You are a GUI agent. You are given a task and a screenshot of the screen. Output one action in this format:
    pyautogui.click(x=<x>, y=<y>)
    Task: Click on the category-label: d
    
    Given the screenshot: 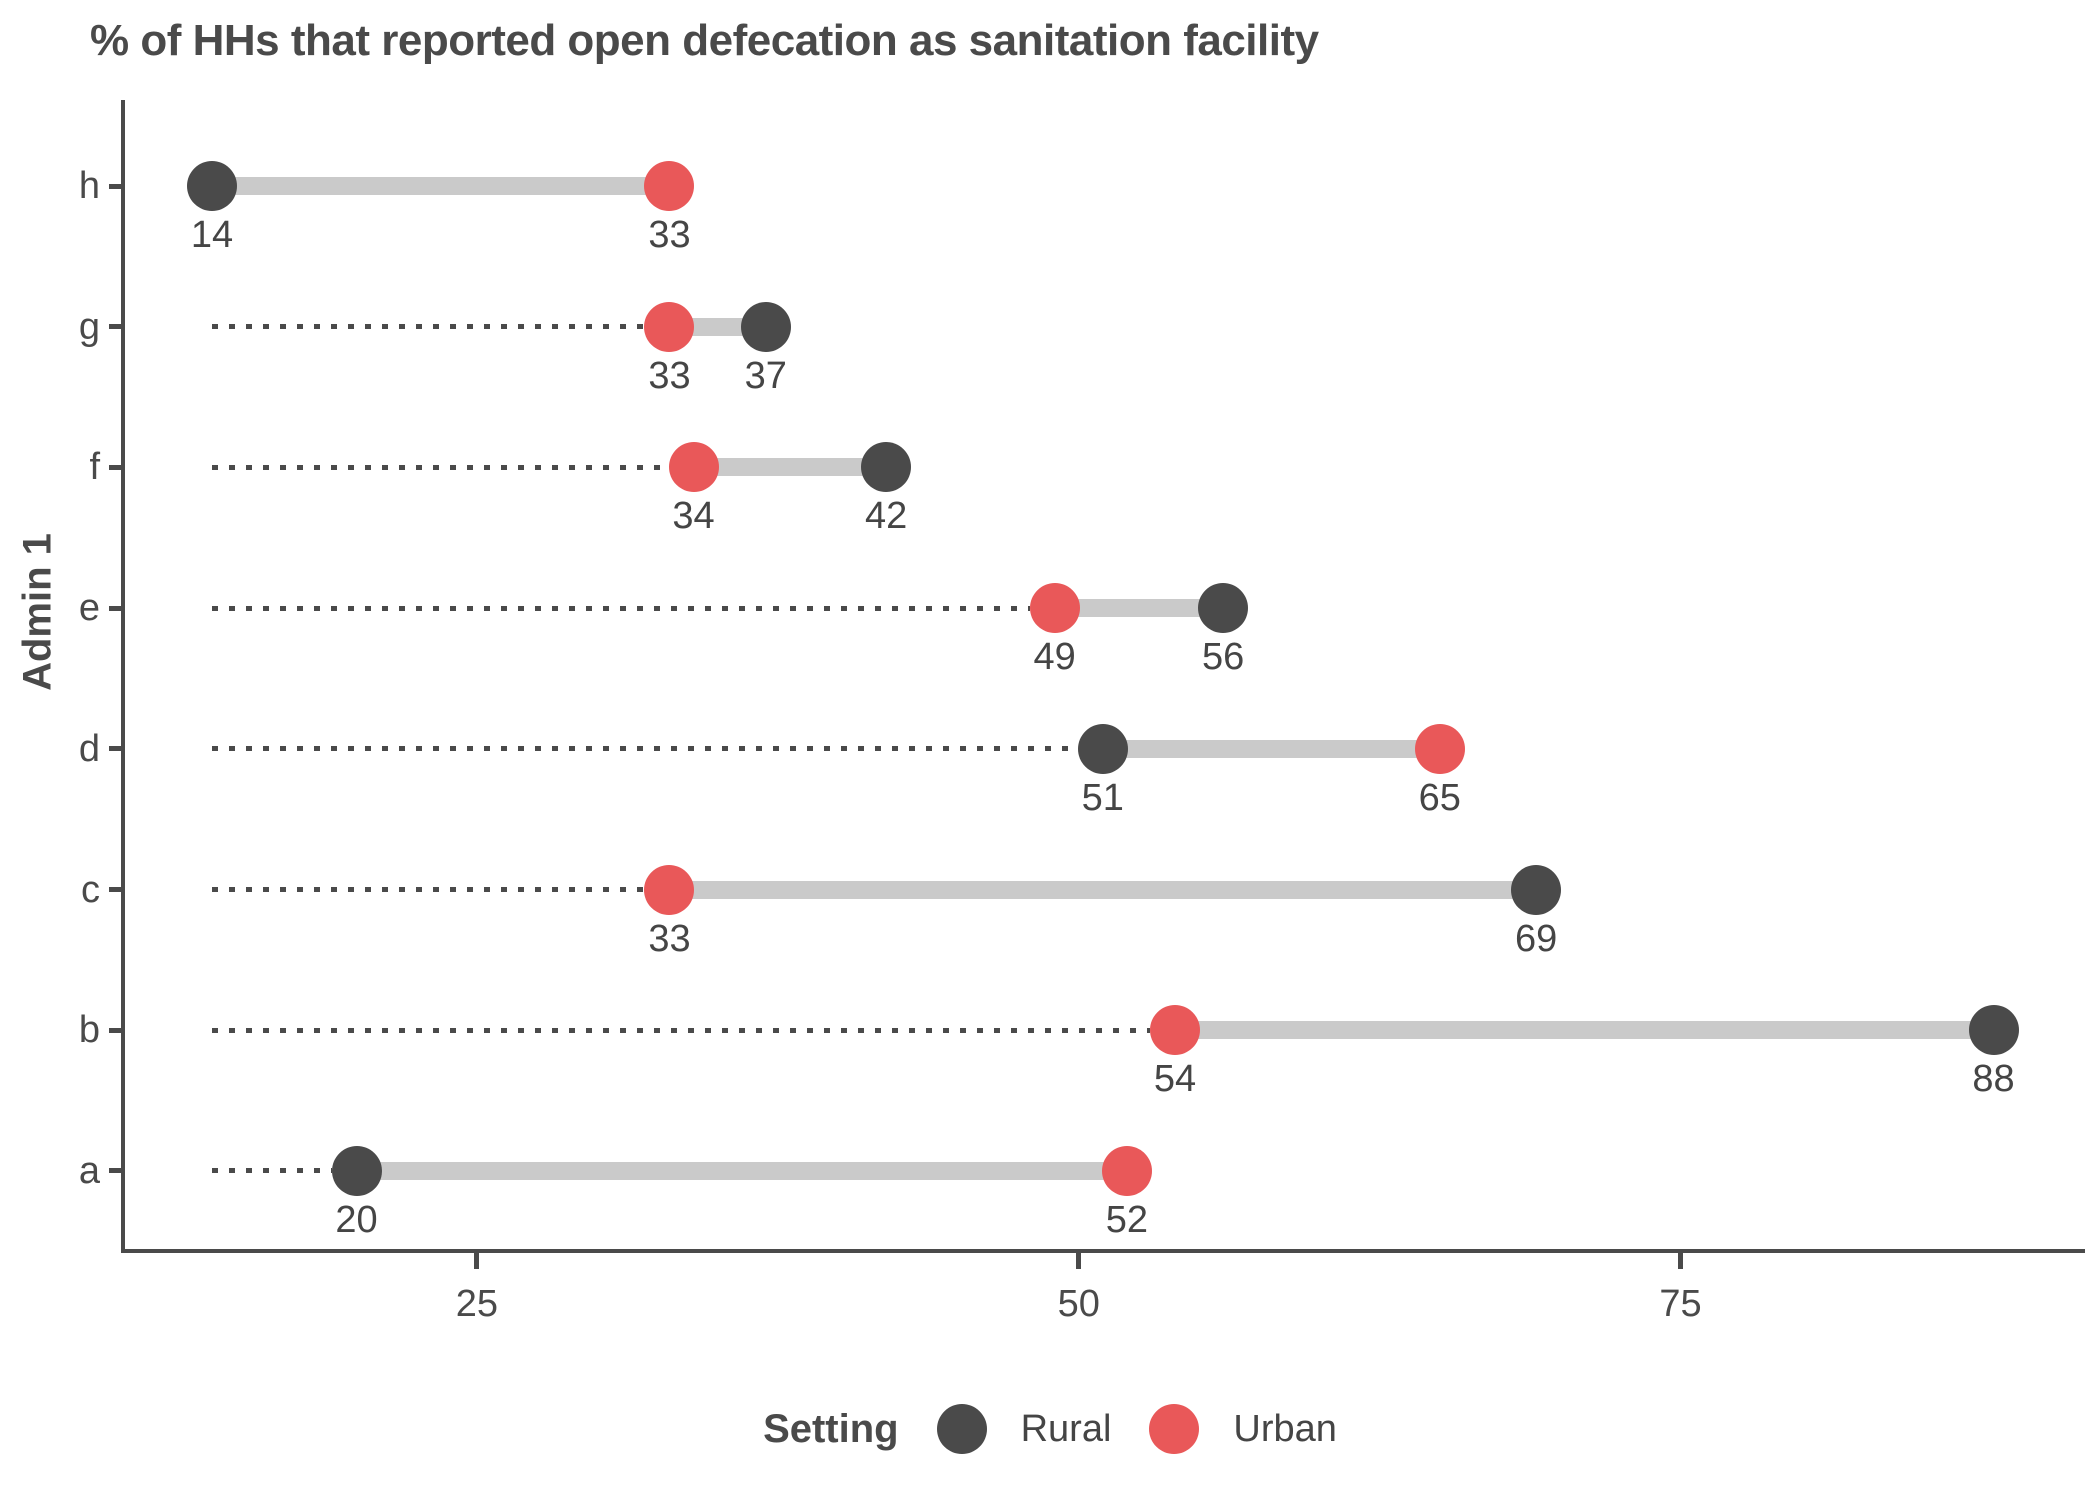 What is the action you would take?
    pyautogui.click(x=89, y=748)
    